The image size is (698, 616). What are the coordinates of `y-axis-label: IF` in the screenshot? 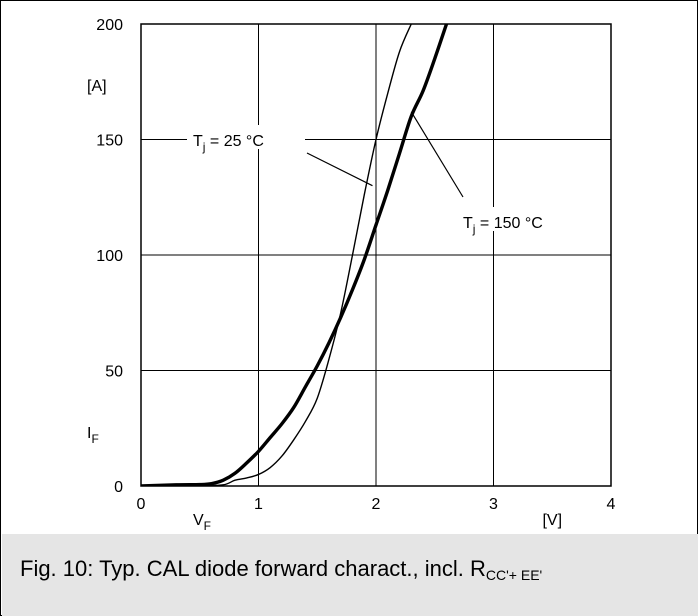 It's located at (93, 435).